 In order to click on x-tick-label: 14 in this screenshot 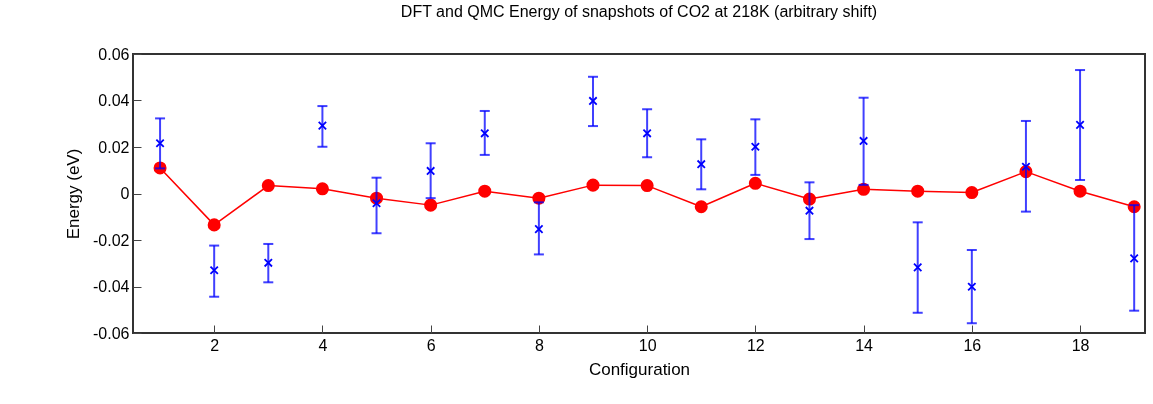, I will do `click(864, 345)`.